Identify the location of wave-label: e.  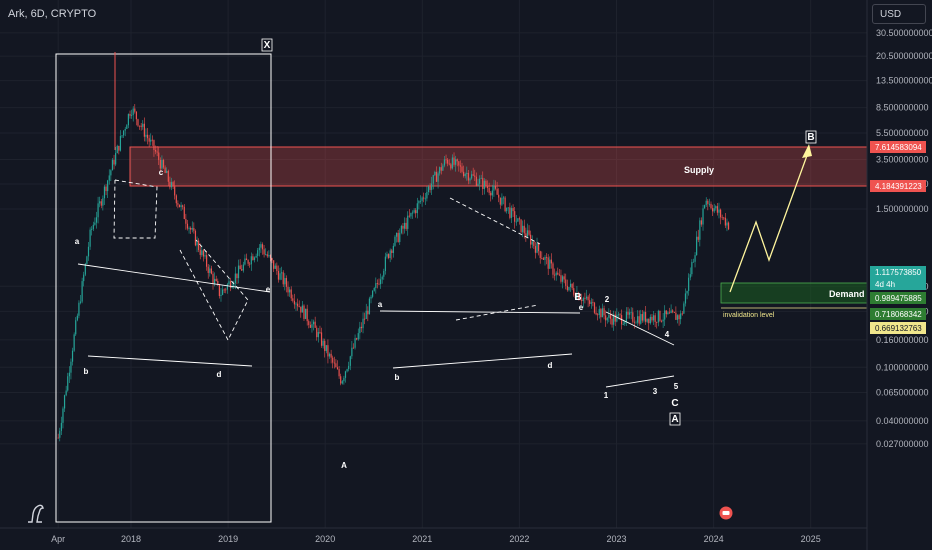
(581, 307).